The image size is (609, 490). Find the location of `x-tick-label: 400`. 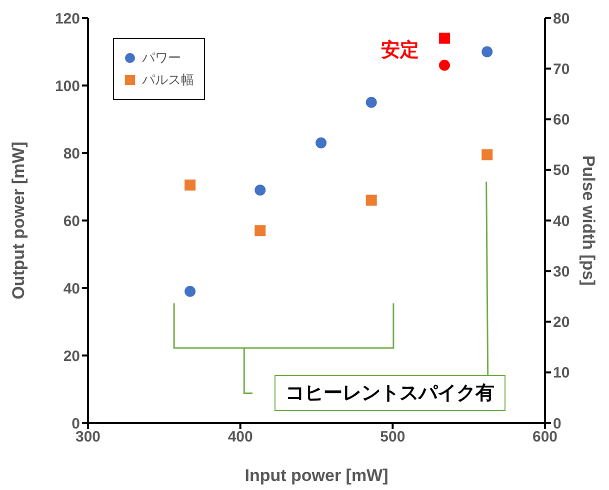

x-tick-label: 400 is located at coordinates (240, 437).